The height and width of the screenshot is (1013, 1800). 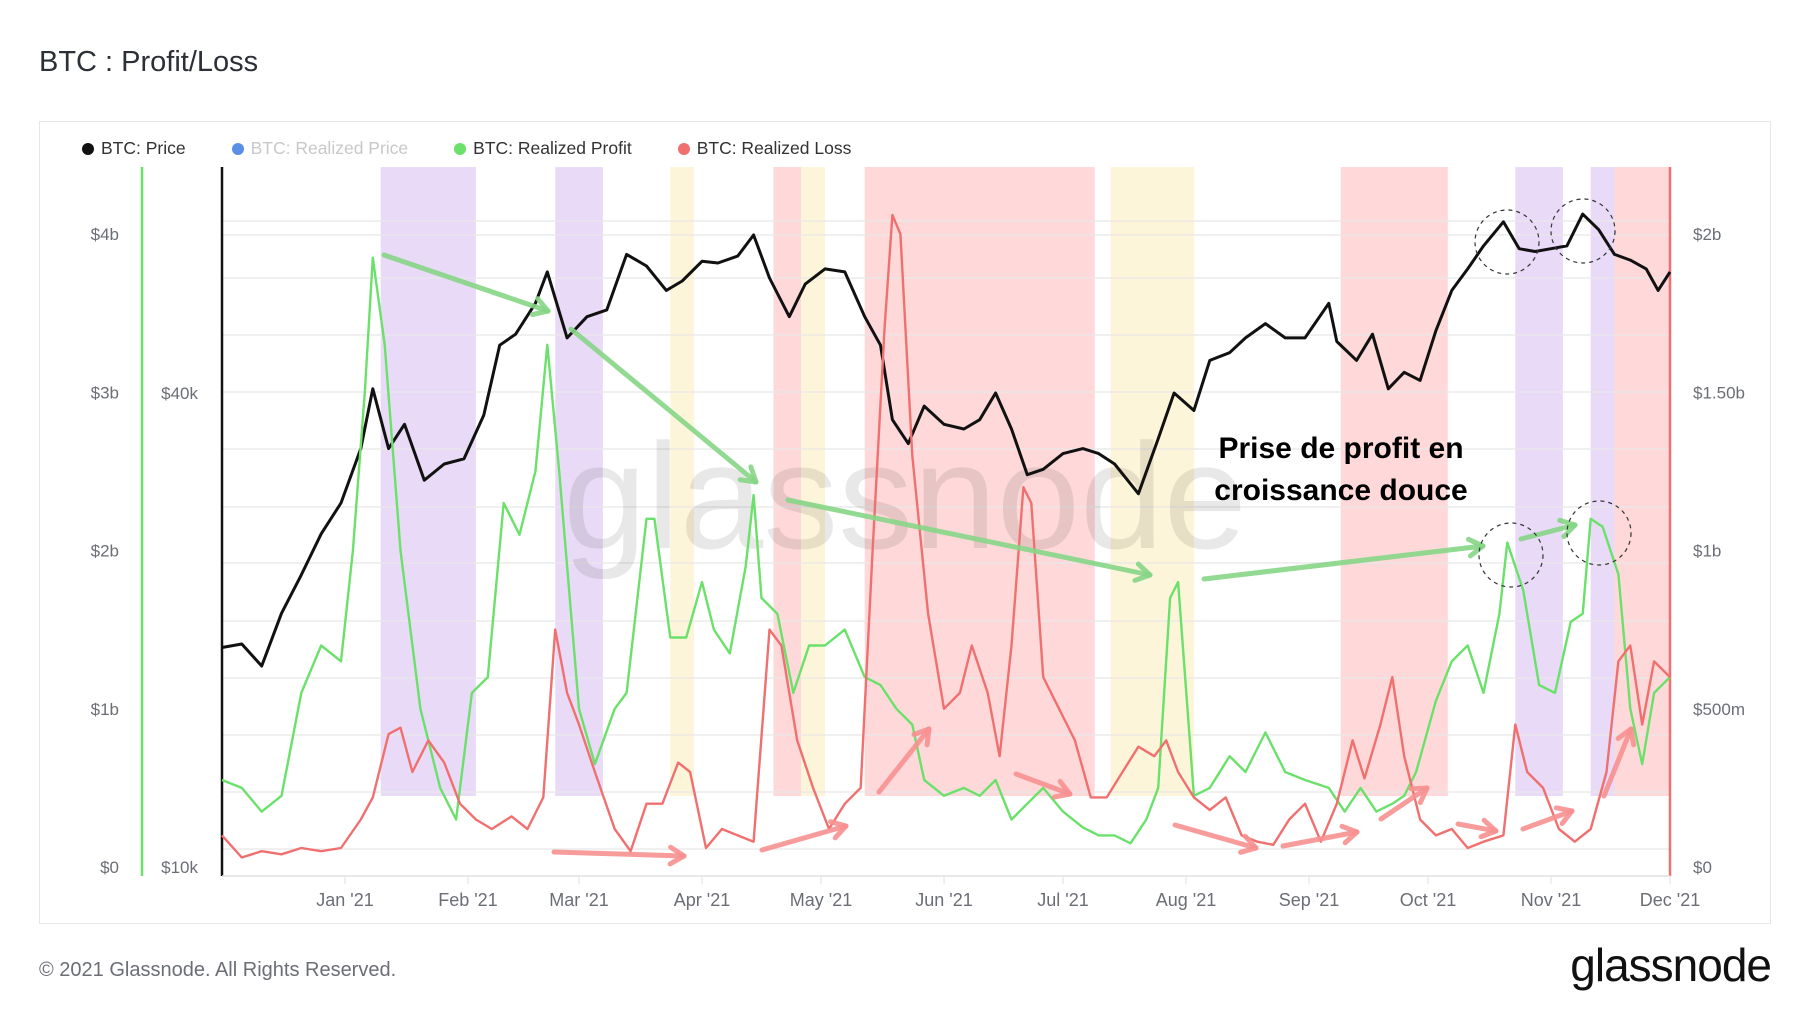 I want to click on legend-label: BTC: Price, so click(x=143, y=148).